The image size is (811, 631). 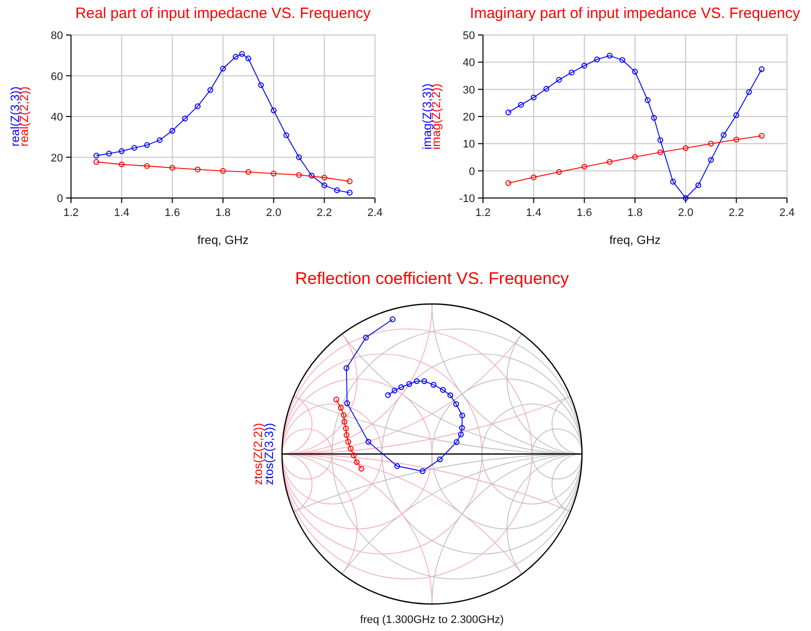 What do you see at coordinates (468, 90) in the screenshot?
I see `y-tick-label: 30` at bounding box center [468, 90].